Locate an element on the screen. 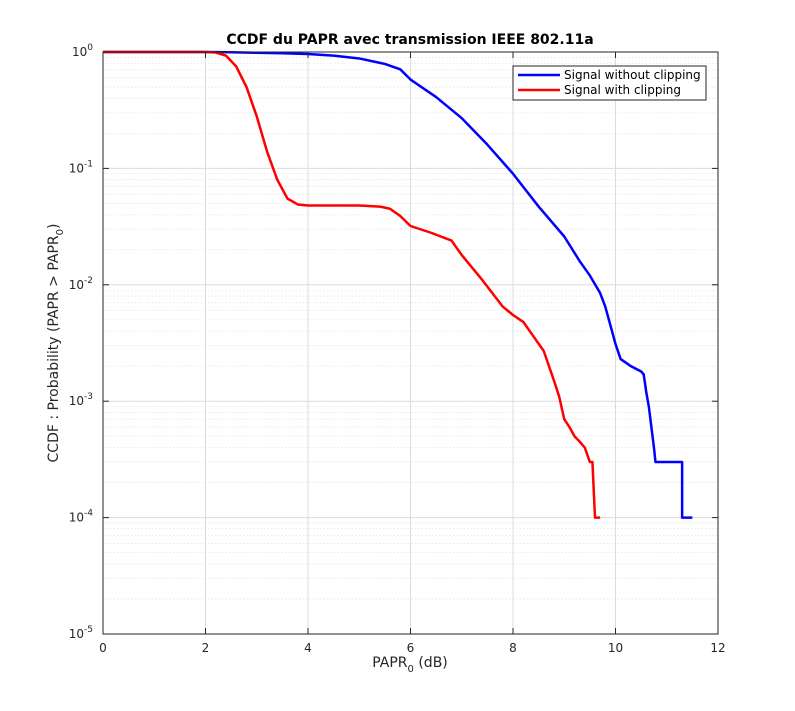  x-tick-label: 2 is located at coordinates (206, 648).